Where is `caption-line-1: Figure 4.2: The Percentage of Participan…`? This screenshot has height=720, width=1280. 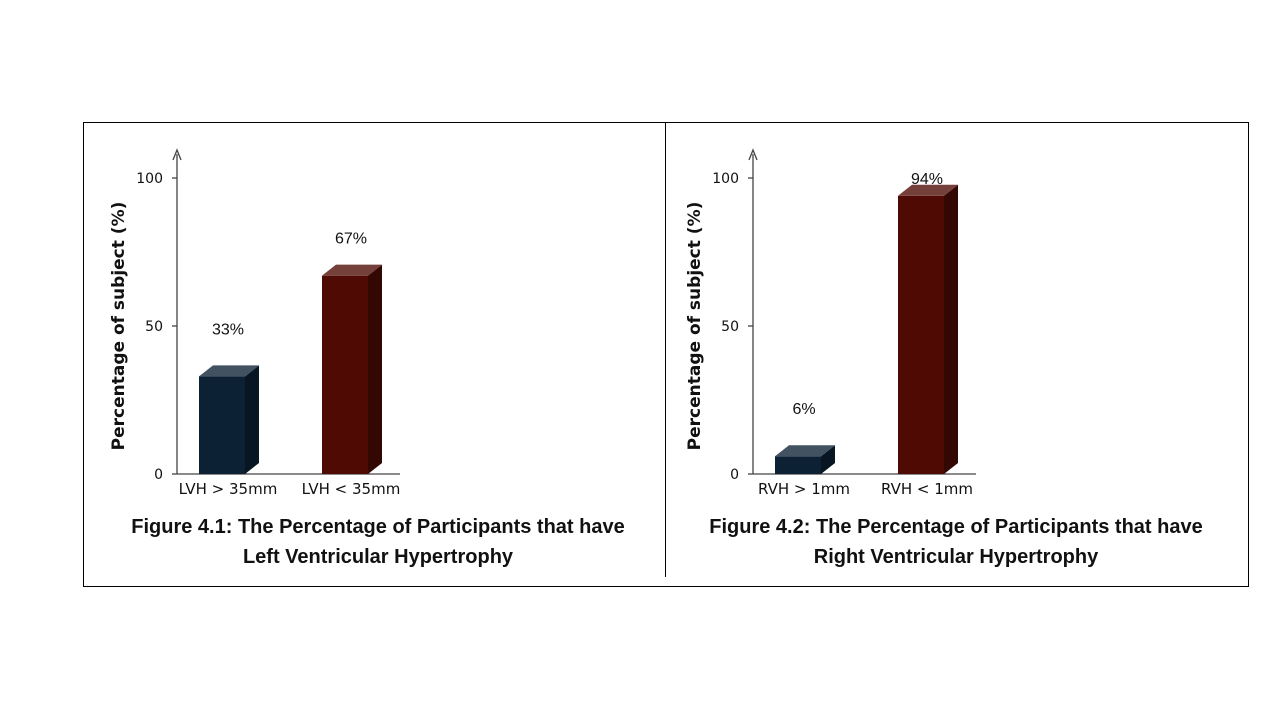 caption-line-1: Figure 4.2: The Percentage of Participan… is located at coordinates (956, 527).